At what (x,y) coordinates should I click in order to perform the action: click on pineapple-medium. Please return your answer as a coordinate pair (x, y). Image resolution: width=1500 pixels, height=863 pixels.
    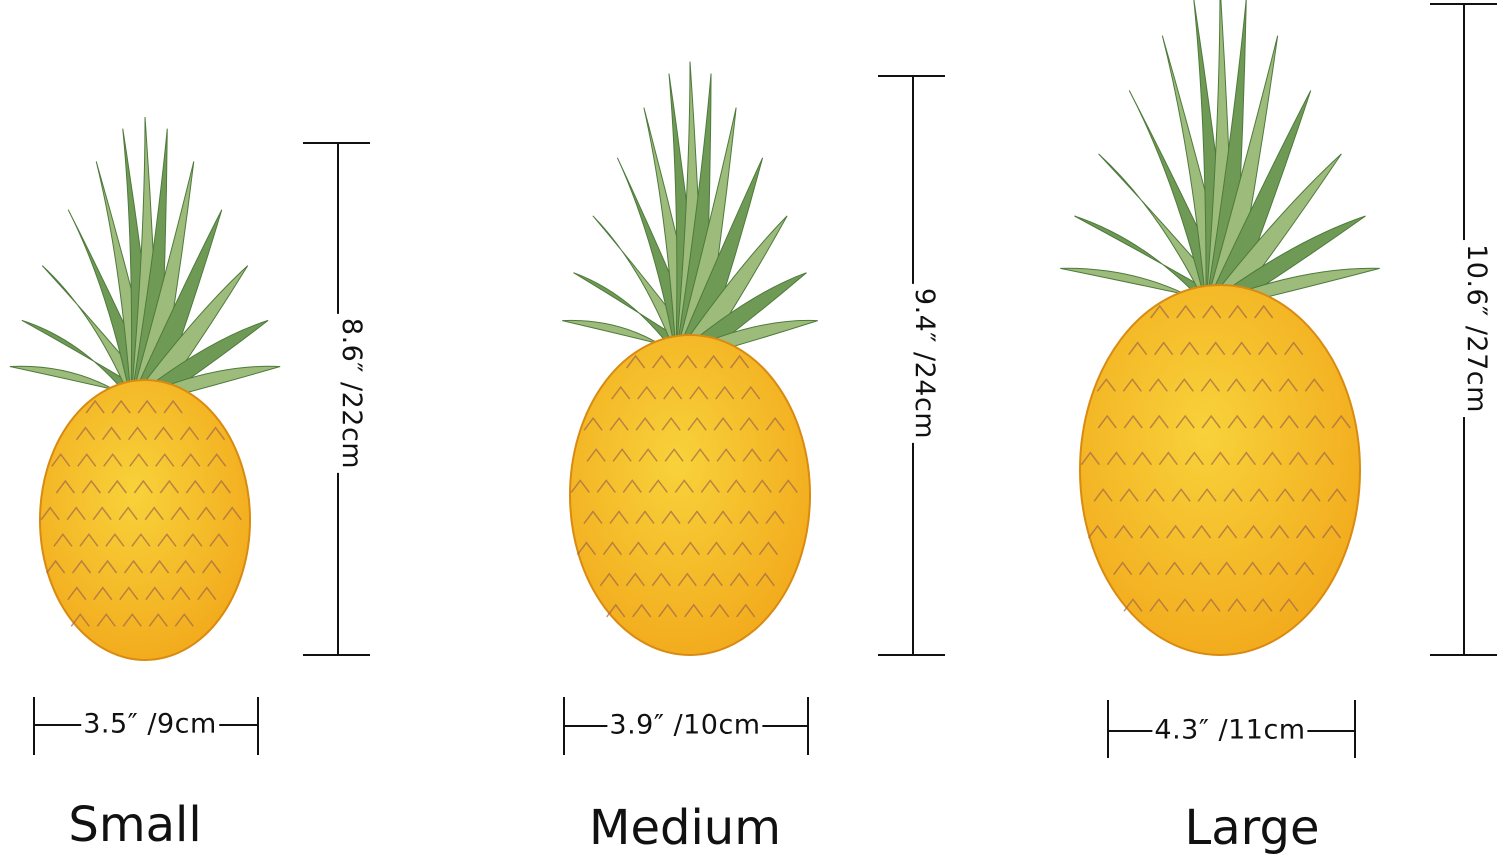
    Looking at the image, I should click on (690, 358).